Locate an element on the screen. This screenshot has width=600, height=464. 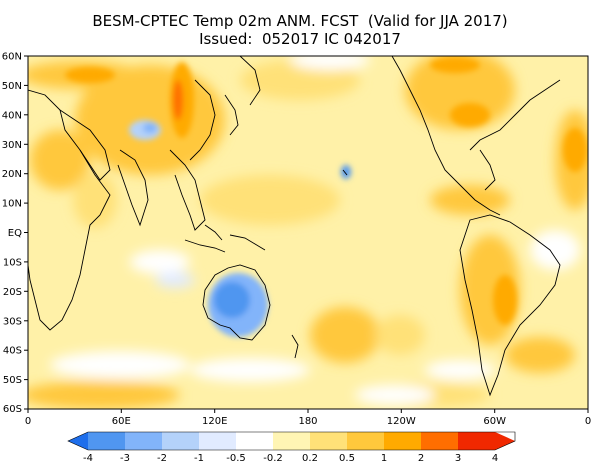
lon-label: 180 is located at coordinates (307, 421).